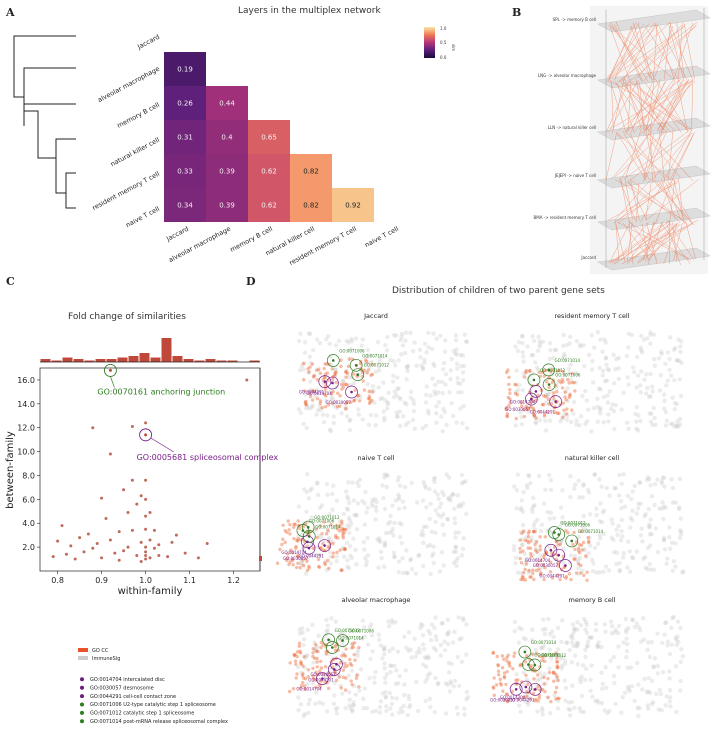 Image resolution: width=716 pixels, height=740 pixels. What do you see at coordinates (309, 689) in the screenshot?
I see `gene-set-label: GO:0014704` at bounding box center [309, 689].